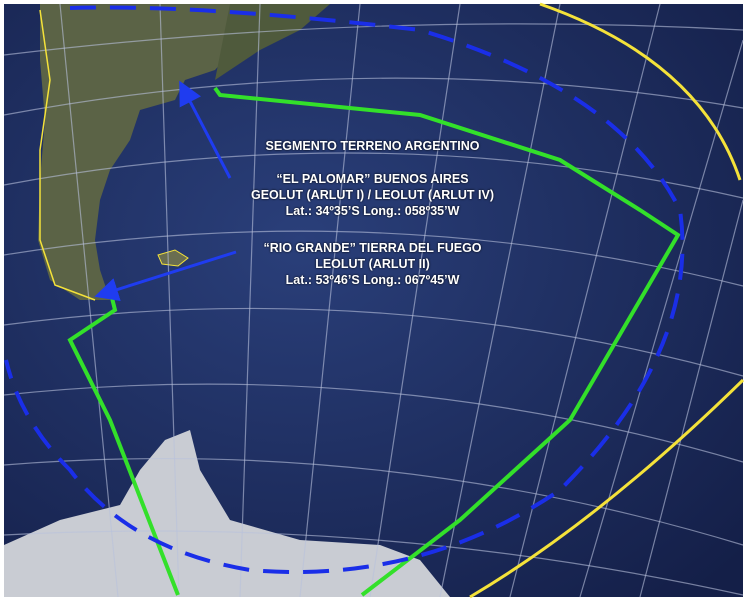 Image resolution: width=747 pixels, height=601 pixels. I want to click on station-el-palomar-name: “EL PALOMAR” BUENOS AIRES, so click(372, 179).